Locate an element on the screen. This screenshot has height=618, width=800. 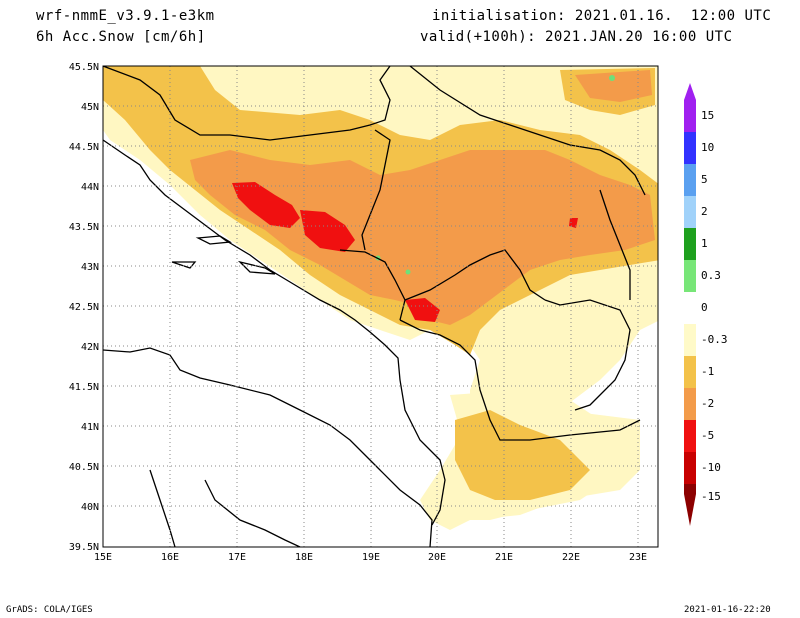
lat-tick: 41.5N is located at coordinates (84, 387).